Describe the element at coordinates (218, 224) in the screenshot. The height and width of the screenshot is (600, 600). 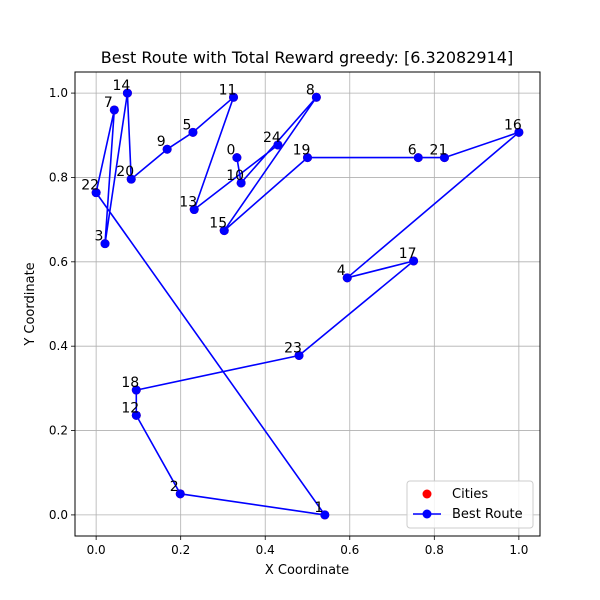
I see `city-label: 15` at that location.